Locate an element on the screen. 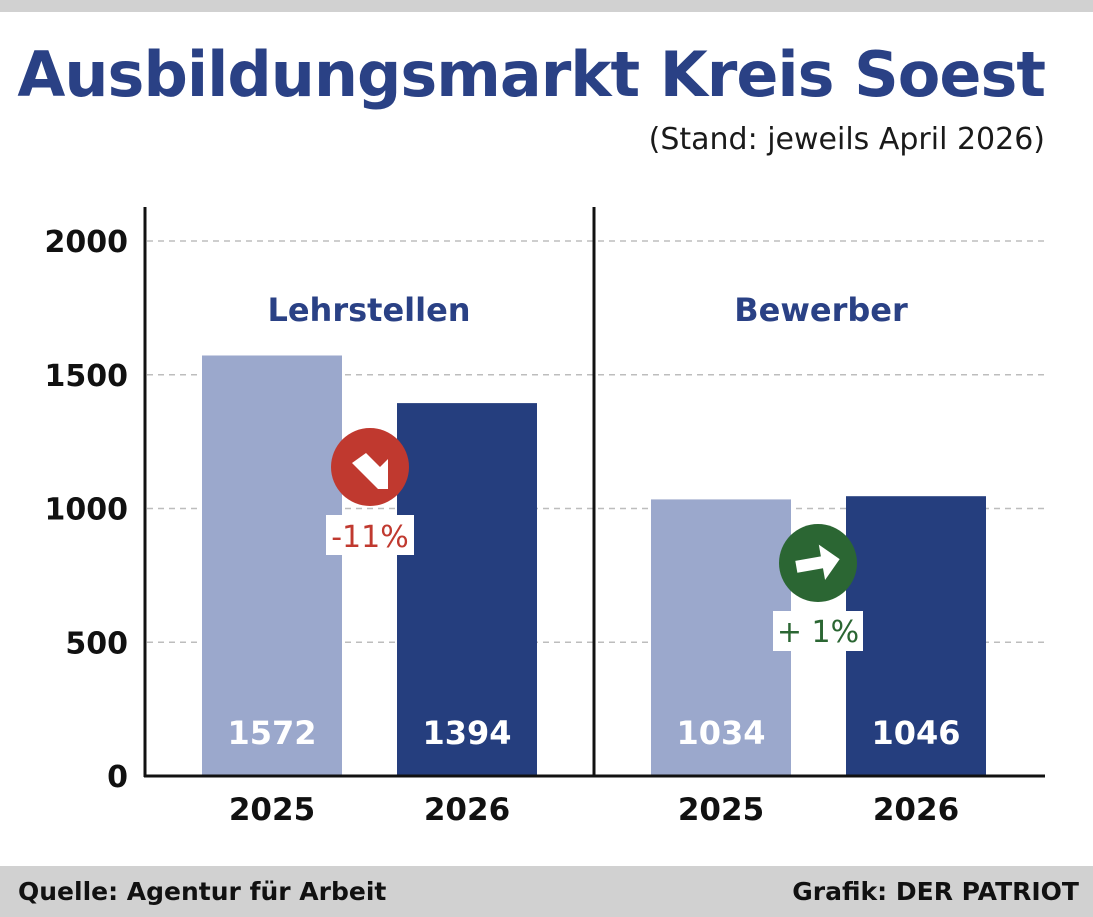 The height and width of the screenshot is (917, 1093). bar-value-label: 1046 is located at coordinates (915, 733).